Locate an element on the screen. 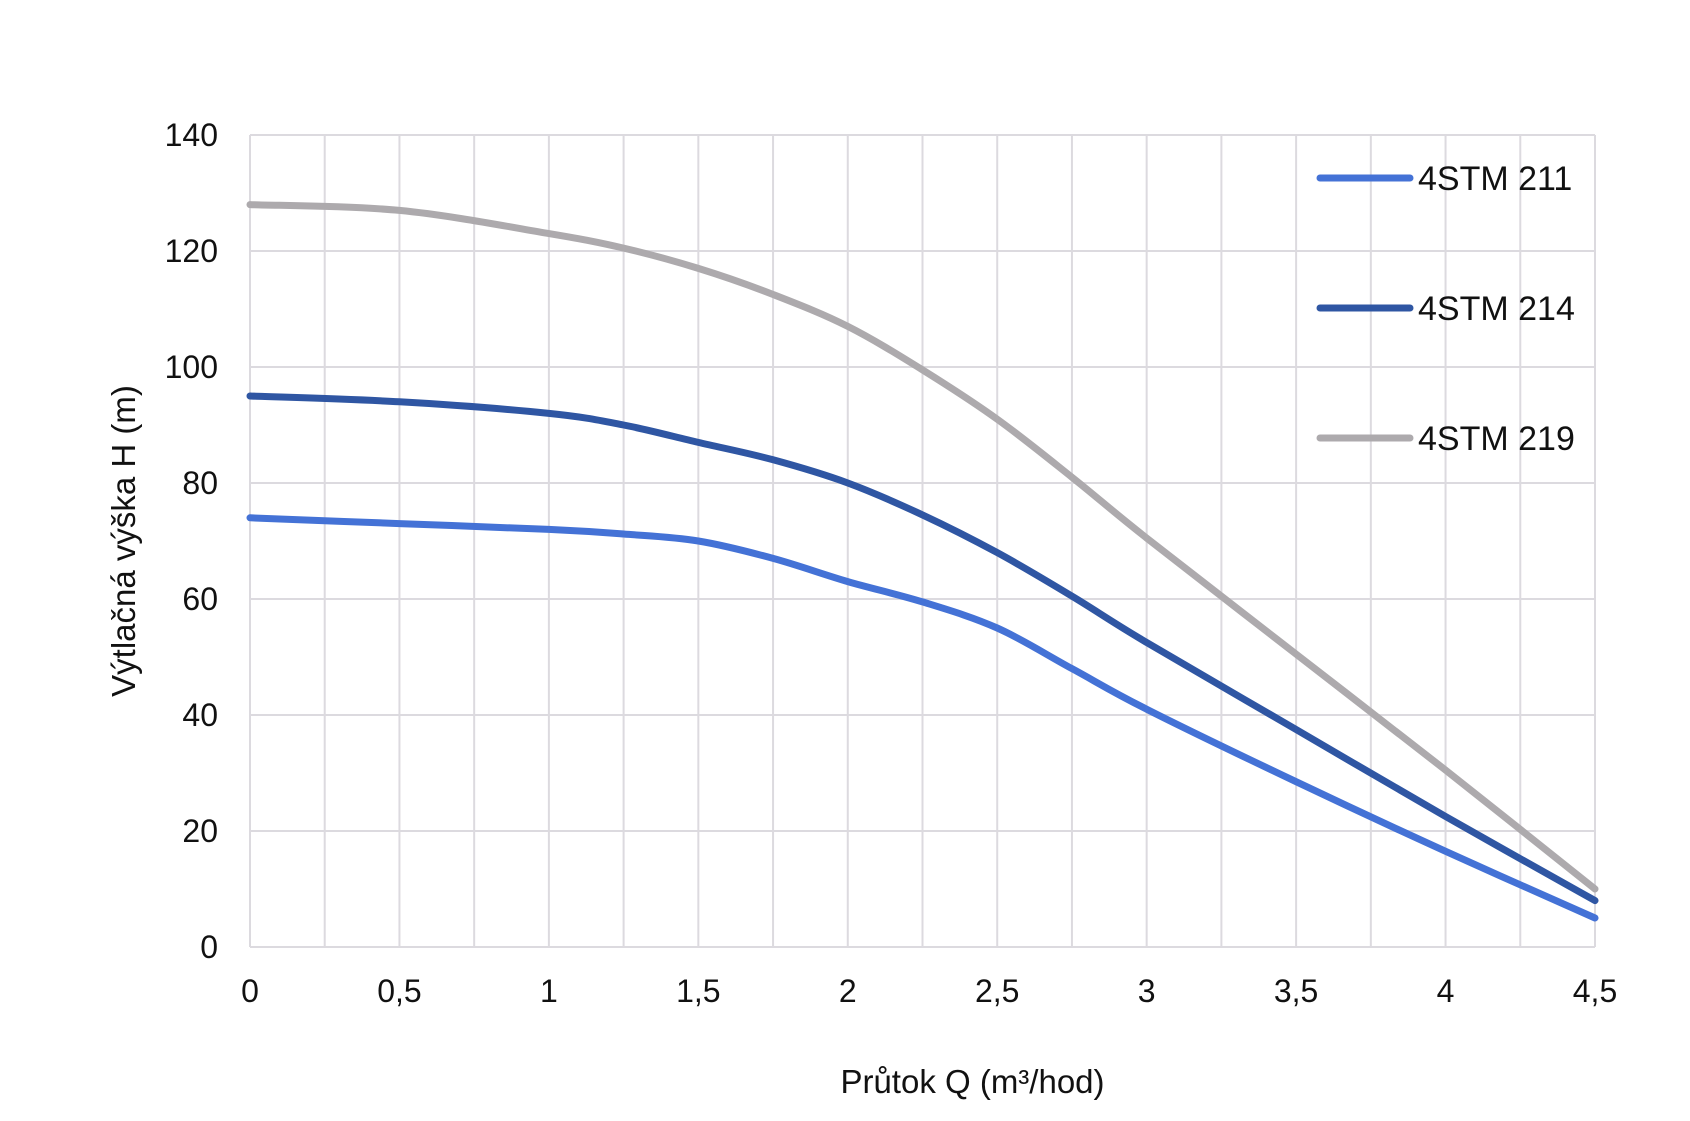  x-tick-label: 4,5 is located at coordinates (1595, 991).